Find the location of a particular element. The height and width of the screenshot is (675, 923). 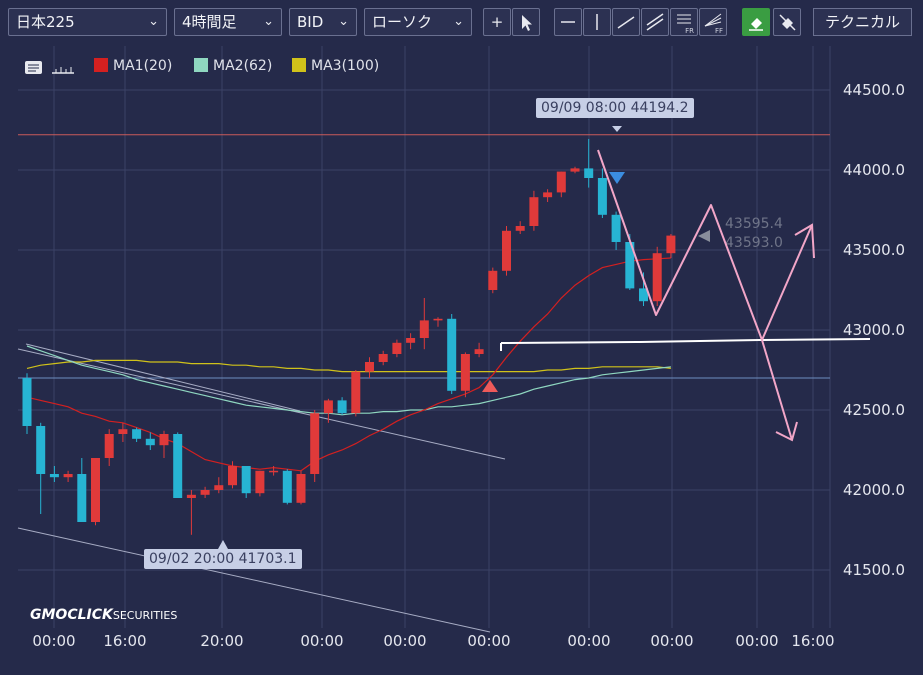

fibonacci-retracement-button: FR is located at coordinates (684, 22).